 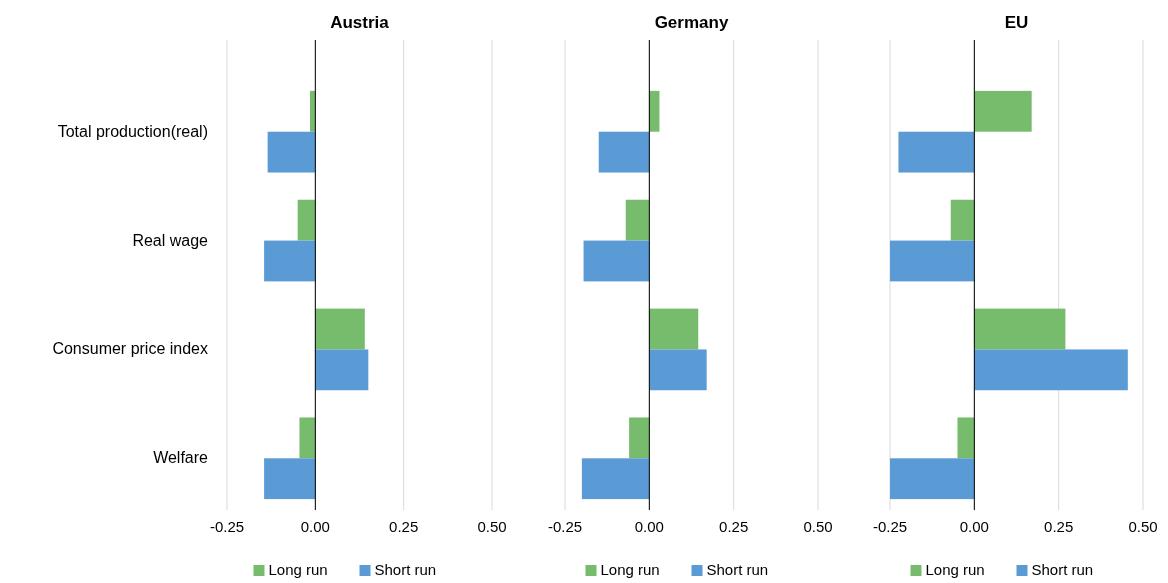 What do you see at coordinates (181, 458) in the screenshot?
I see `y-tick-label: Welfare` at bounding box center [181, 458].